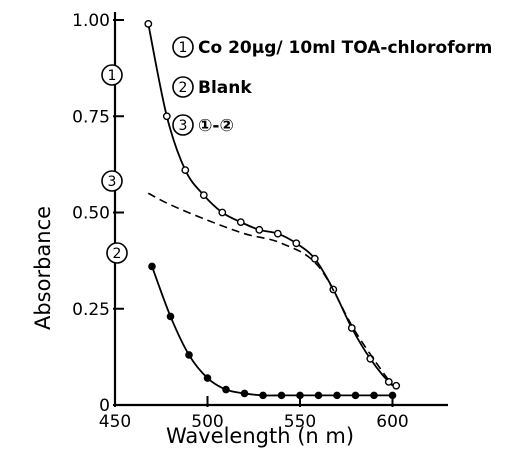 Image resolution: width=521 pixels, height=452 pixels. Describe the element at coordinates (392, 422) in the screenshot. I see `x-tick-label: 600` at that location.